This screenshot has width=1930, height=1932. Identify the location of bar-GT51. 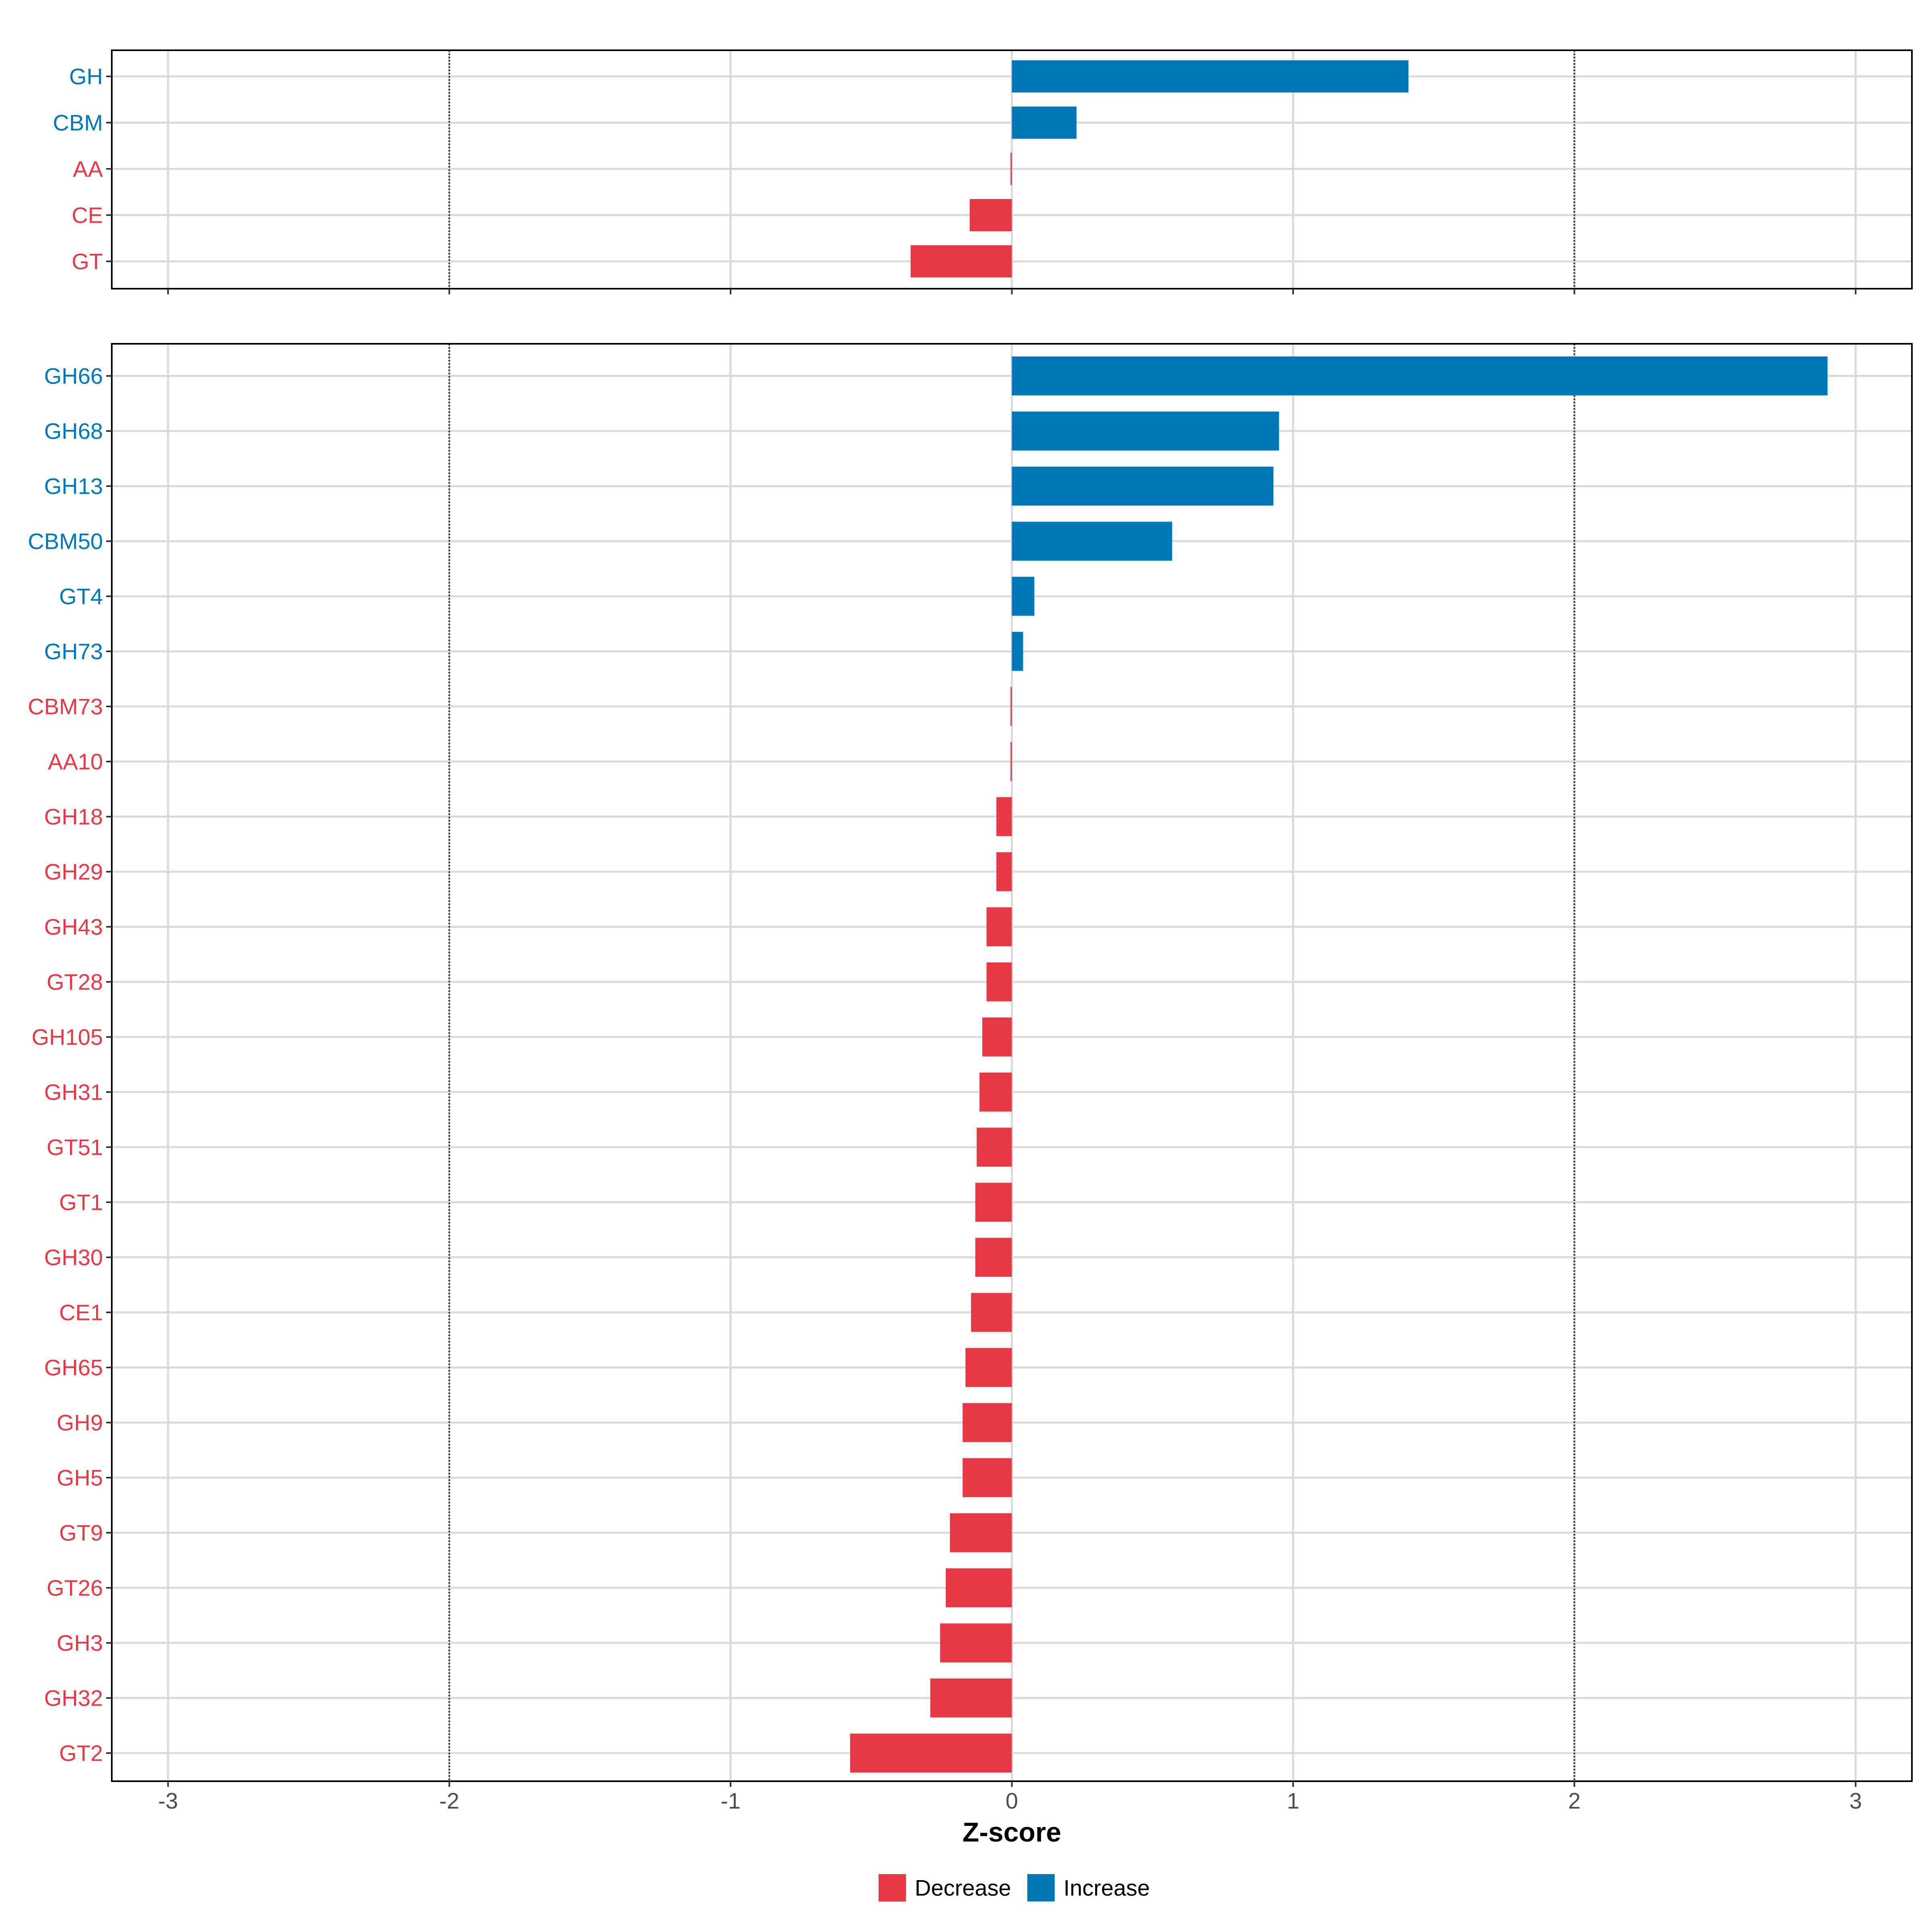
(994, 1147).